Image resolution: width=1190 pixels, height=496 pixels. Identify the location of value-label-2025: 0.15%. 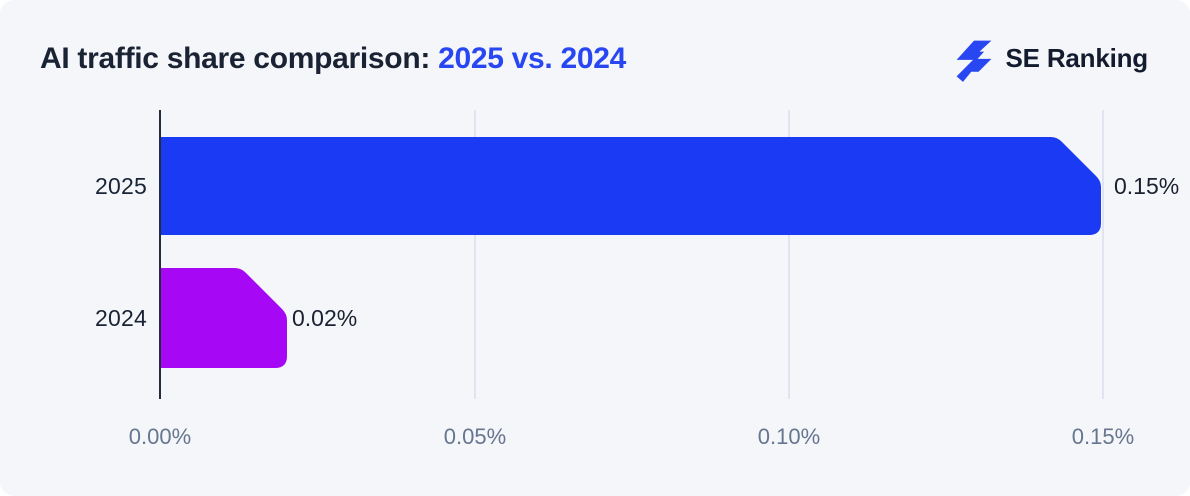
(1147, 186).